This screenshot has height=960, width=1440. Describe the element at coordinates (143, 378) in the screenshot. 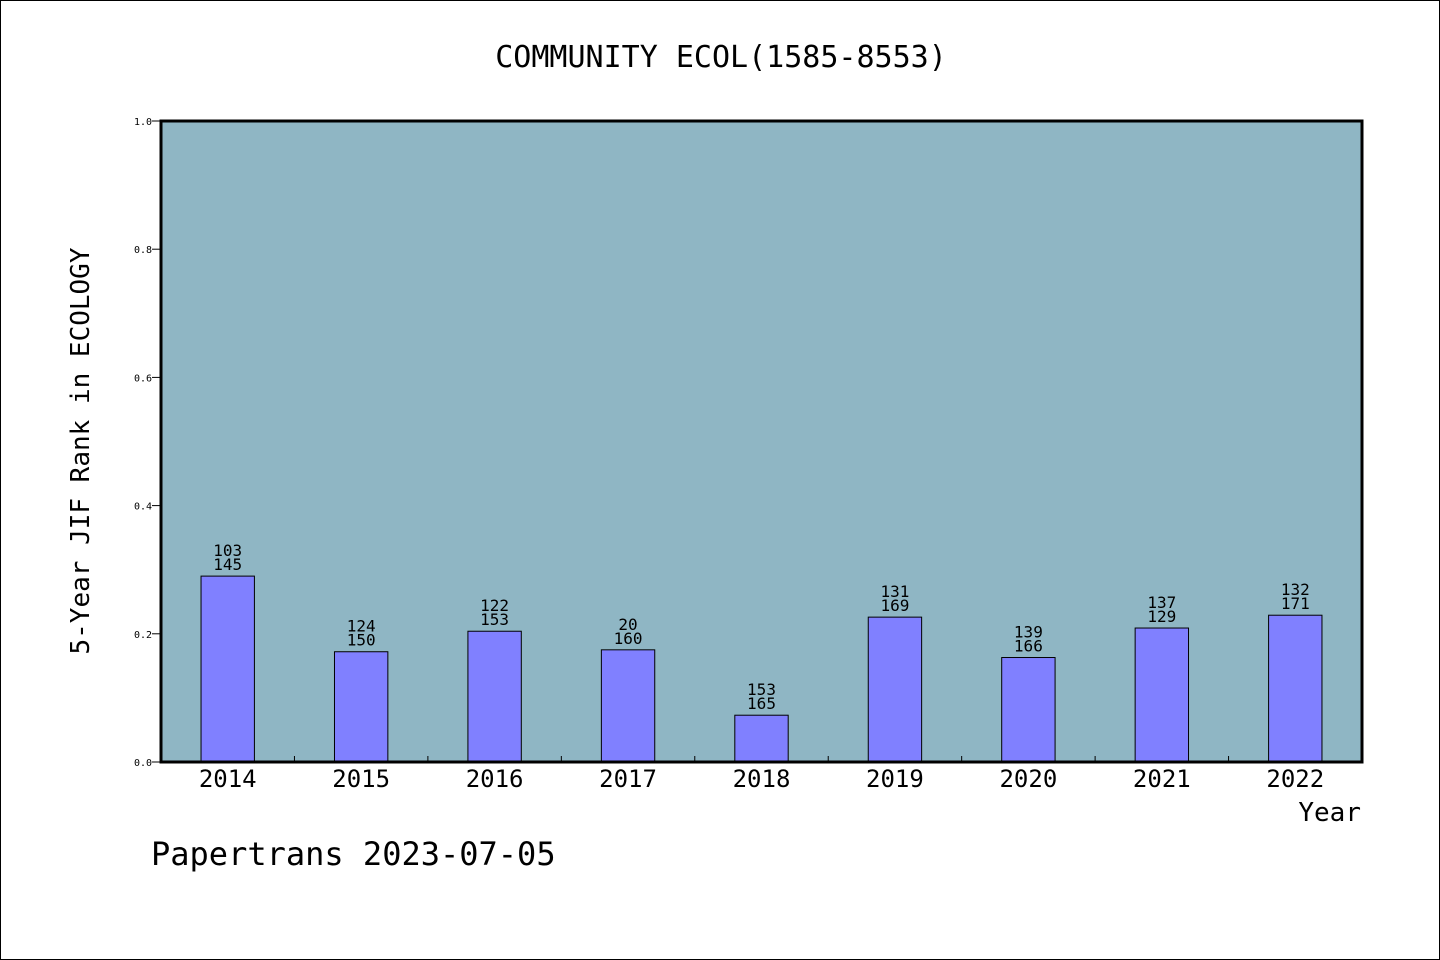

I see `y-tick-label: 0.6` at that location.